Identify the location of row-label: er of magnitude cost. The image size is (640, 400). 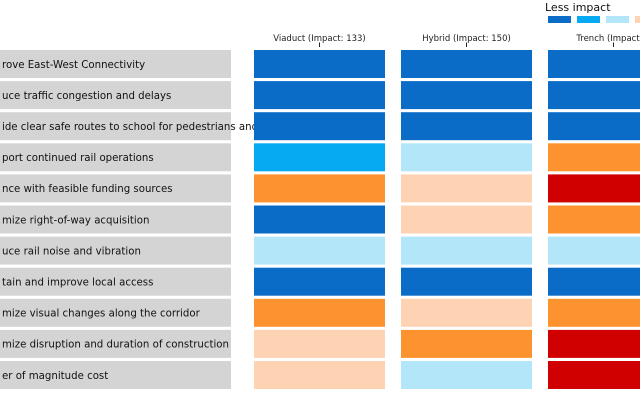
(55, 376).